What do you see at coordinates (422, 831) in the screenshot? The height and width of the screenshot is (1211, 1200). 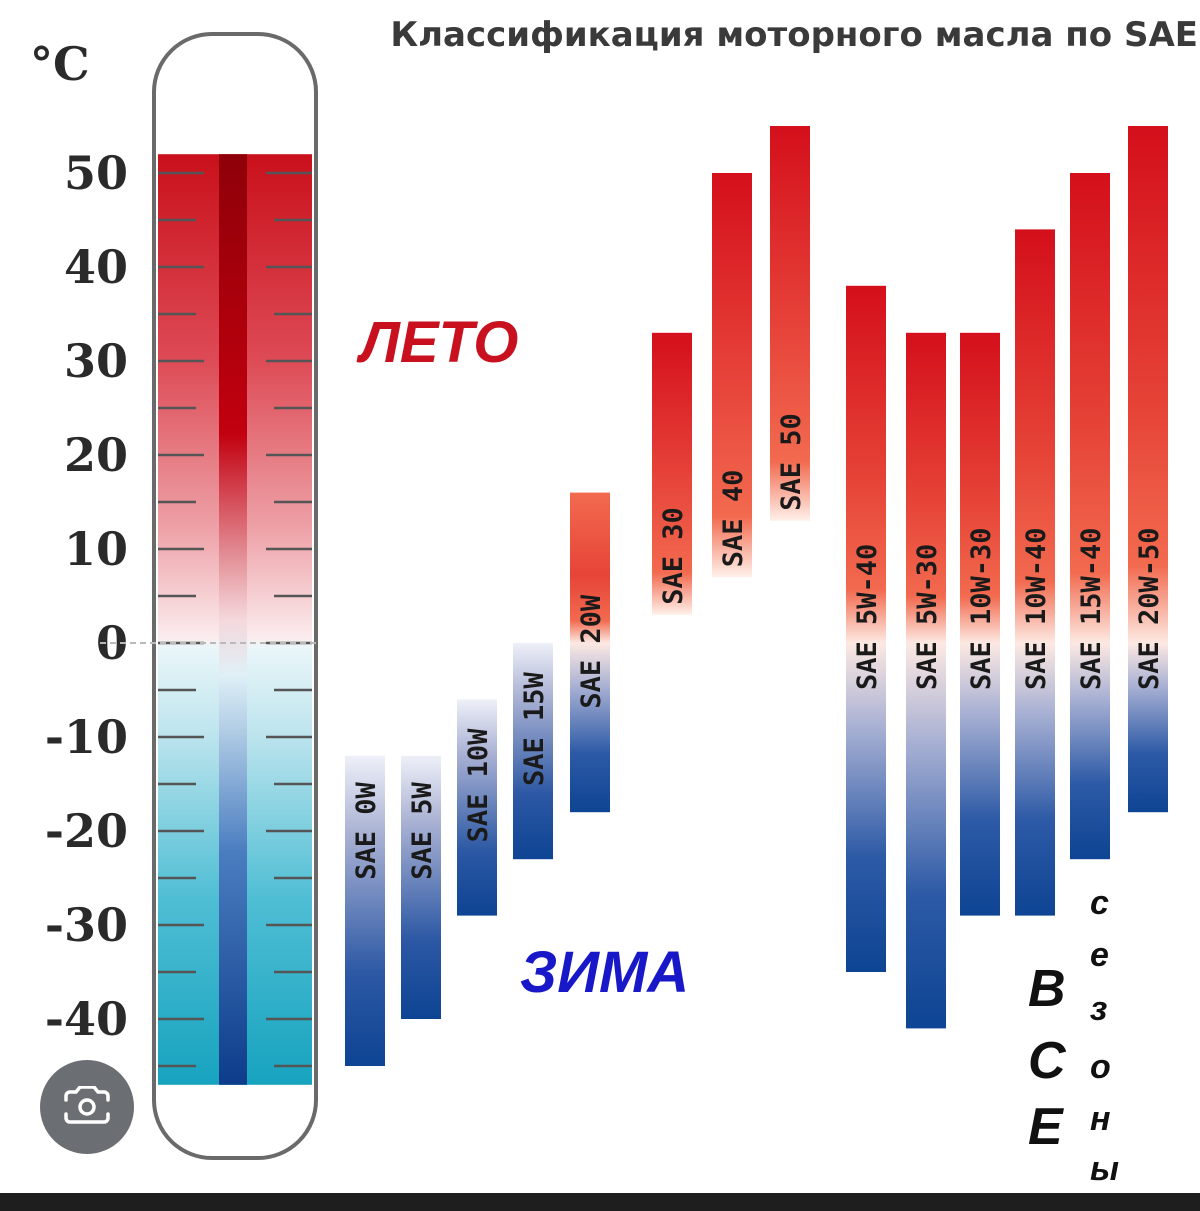 I see `bar-label: SAE 5W` at bounding box center [422, 831].